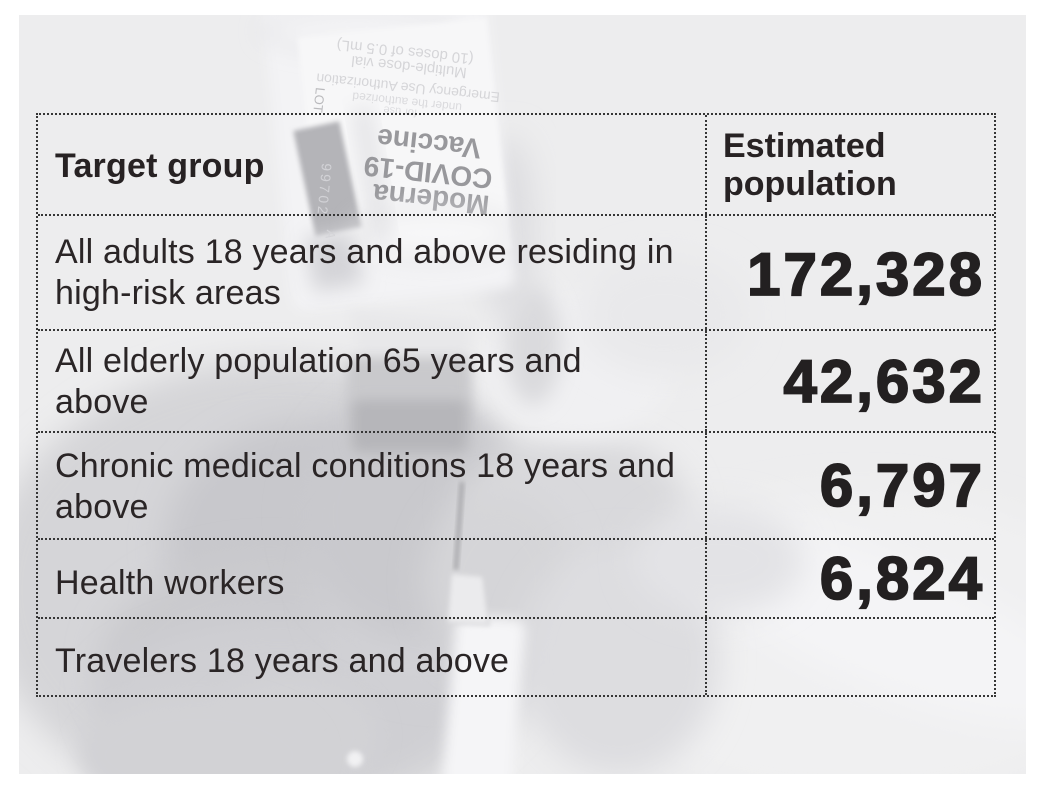 This screenshot has width=1059, height=802. What do you see at coordinates (319, 100) in the screenshot?
I see `svg-text: LOT` at bounding box center [319, 100].